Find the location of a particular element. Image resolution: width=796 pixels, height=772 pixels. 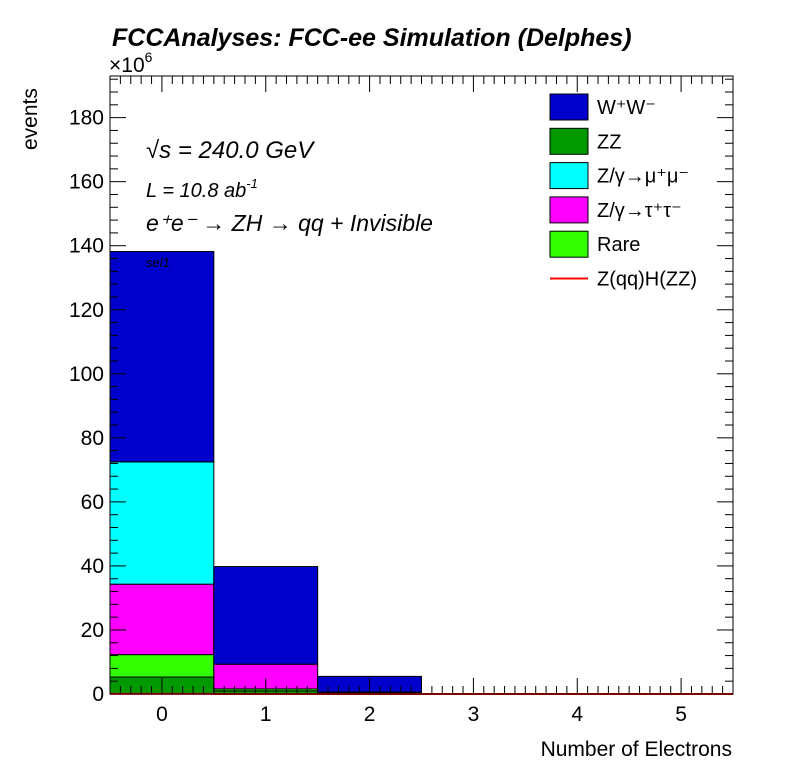

legend-label-3: Z/γ→τ⁺τ⁻ is located at coordinates (639, 211).